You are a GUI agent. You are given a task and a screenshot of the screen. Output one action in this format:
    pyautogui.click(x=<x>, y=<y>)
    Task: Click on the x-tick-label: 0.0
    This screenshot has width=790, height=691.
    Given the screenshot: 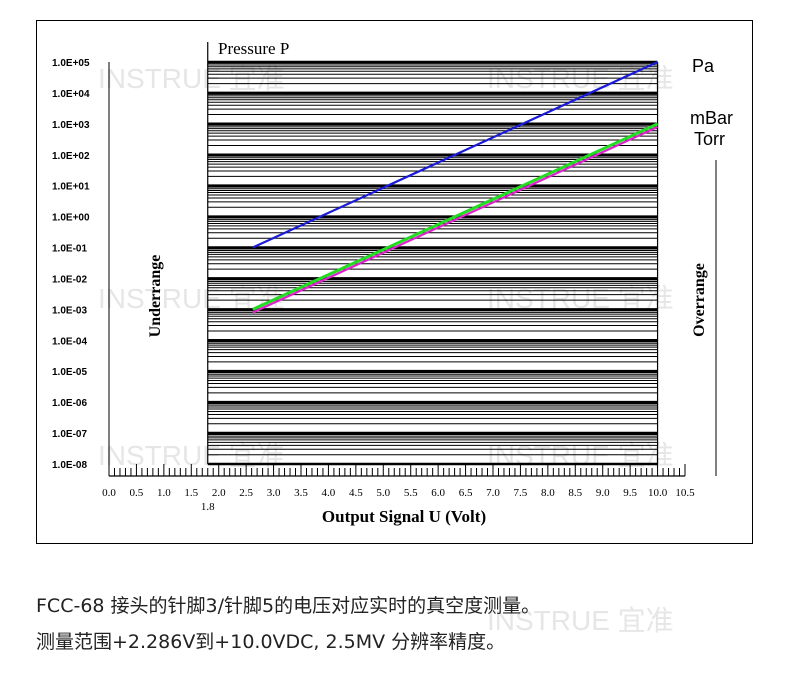 What is the action you would take?
    pyautogui.click(x=109, y=493)
    